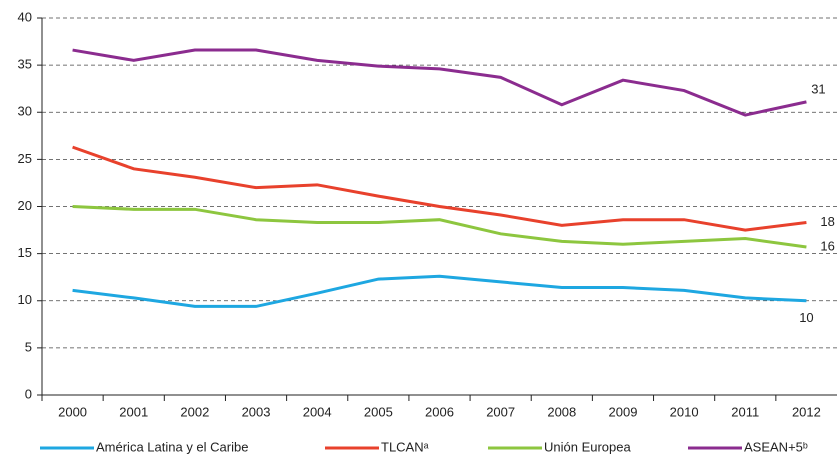  What do you see at coordinates (25, 16) in the screenshot?
I see `y-tick-label: 40` at bounding box center [25, 16].